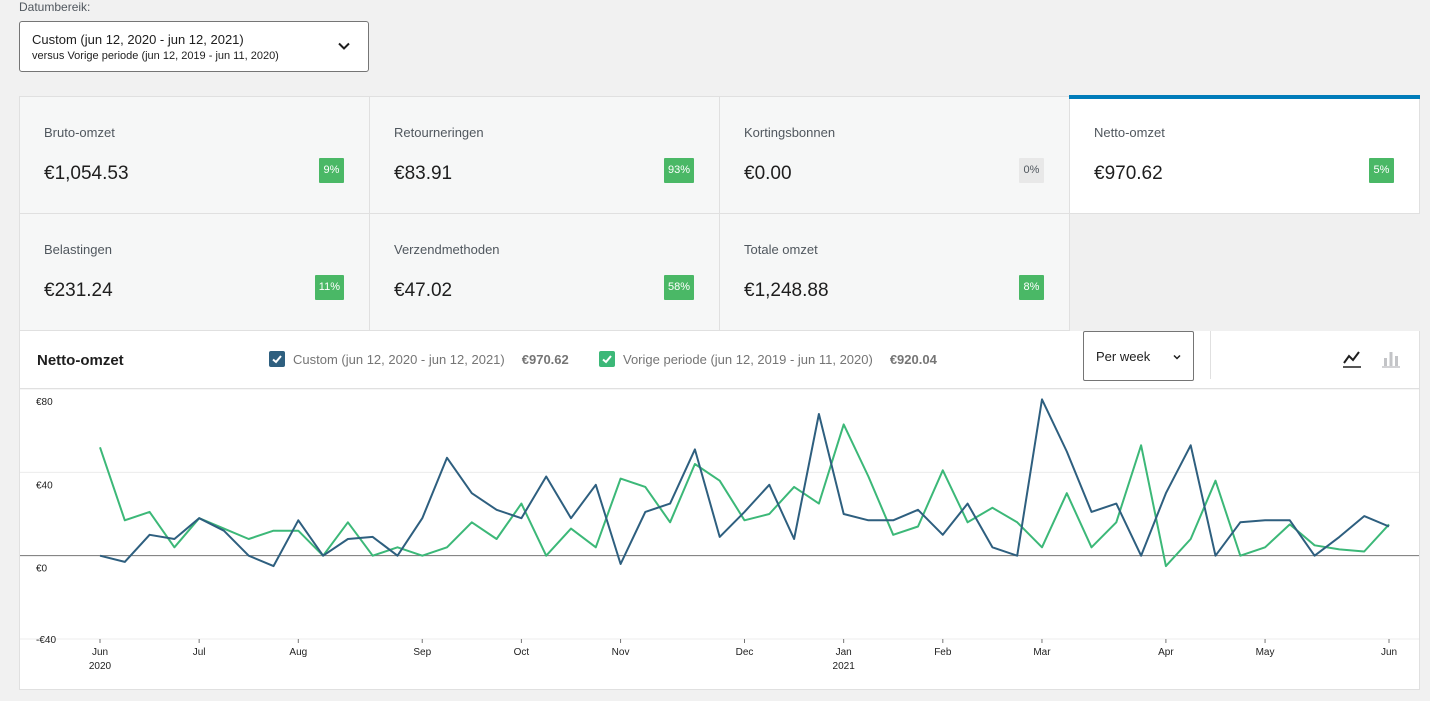  Describe the element at coordinates (844, 666) in the screenshot. I see `x-tick-year: 2021` at that location.